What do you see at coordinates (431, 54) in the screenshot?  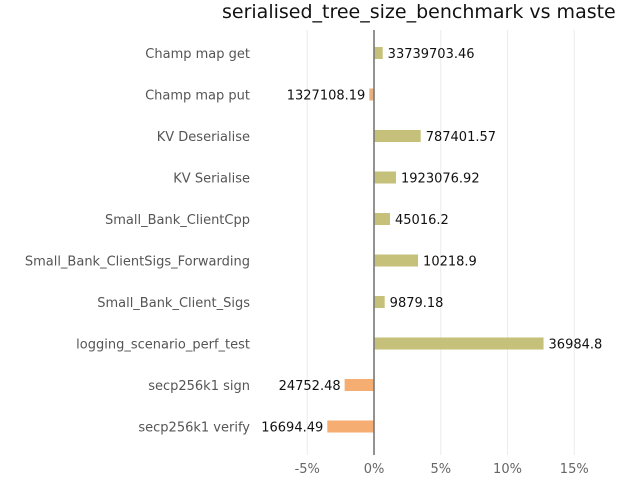 I see `data-label: 33739703.46` at bounding box center [431, 54].